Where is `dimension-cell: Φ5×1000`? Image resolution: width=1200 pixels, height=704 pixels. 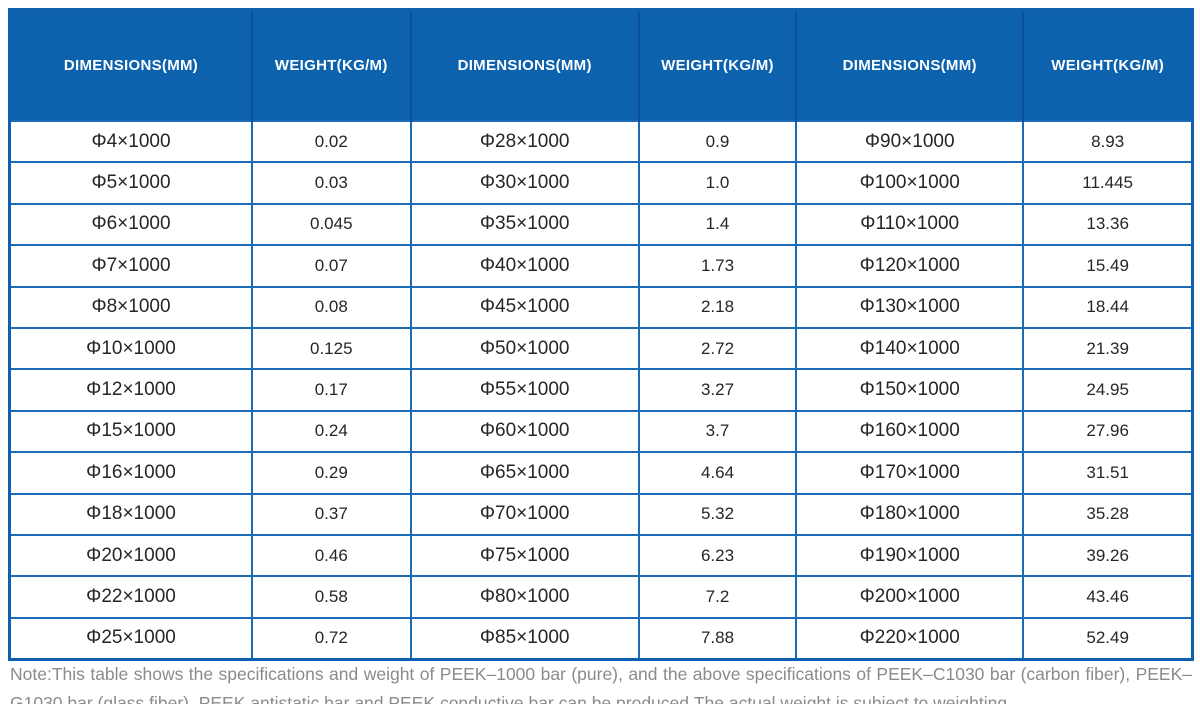
dimension-cell: Φ5×1000 is located at coordinates (130, 183).